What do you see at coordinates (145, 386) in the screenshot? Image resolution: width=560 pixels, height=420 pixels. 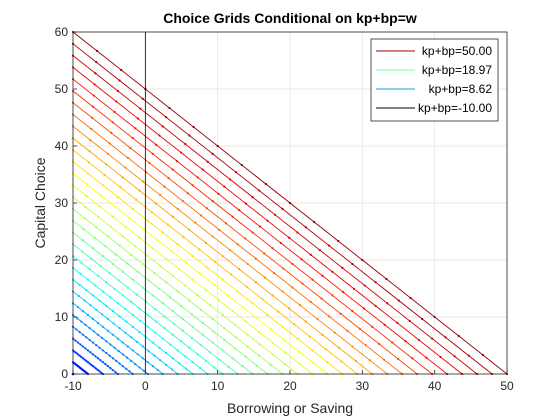 I see `x-tick-label: 0` at bounding box center [145, 386].